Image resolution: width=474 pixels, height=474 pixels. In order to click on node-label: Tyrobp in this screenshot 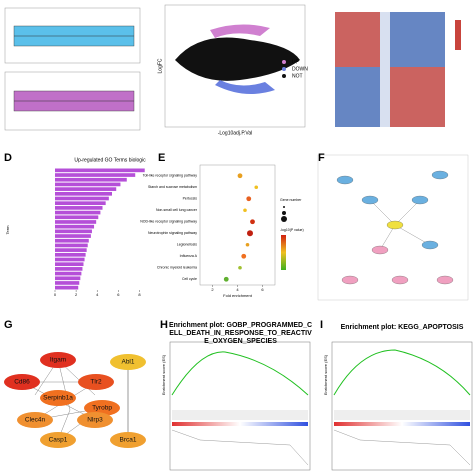, I will do `click(102, 408)`.